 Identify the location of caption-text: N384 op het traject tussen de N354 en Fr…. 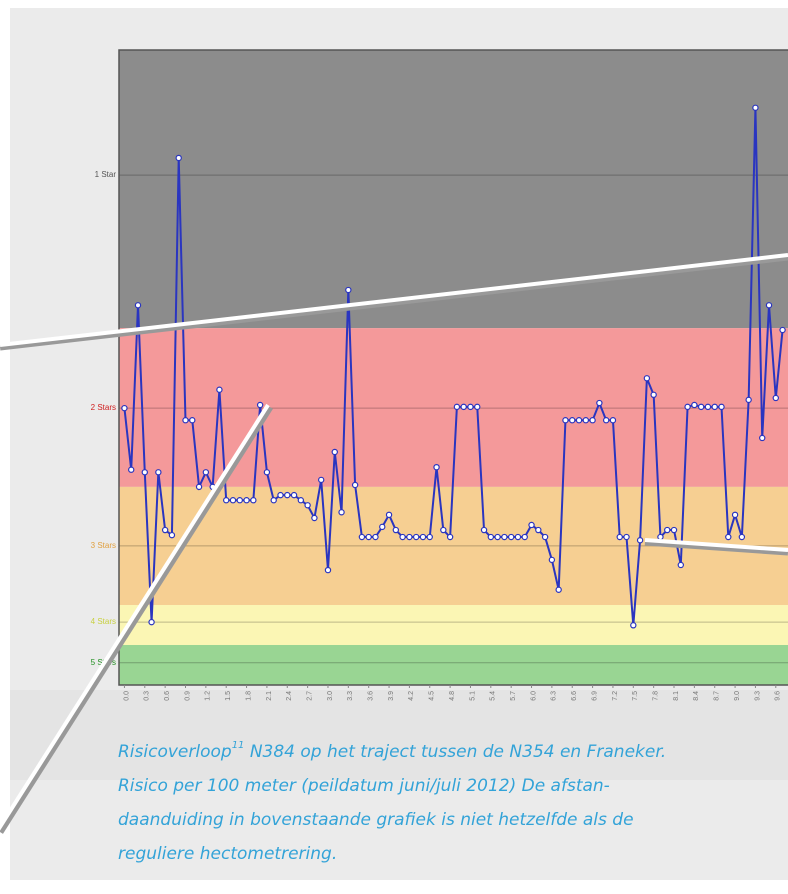
(455, 752).